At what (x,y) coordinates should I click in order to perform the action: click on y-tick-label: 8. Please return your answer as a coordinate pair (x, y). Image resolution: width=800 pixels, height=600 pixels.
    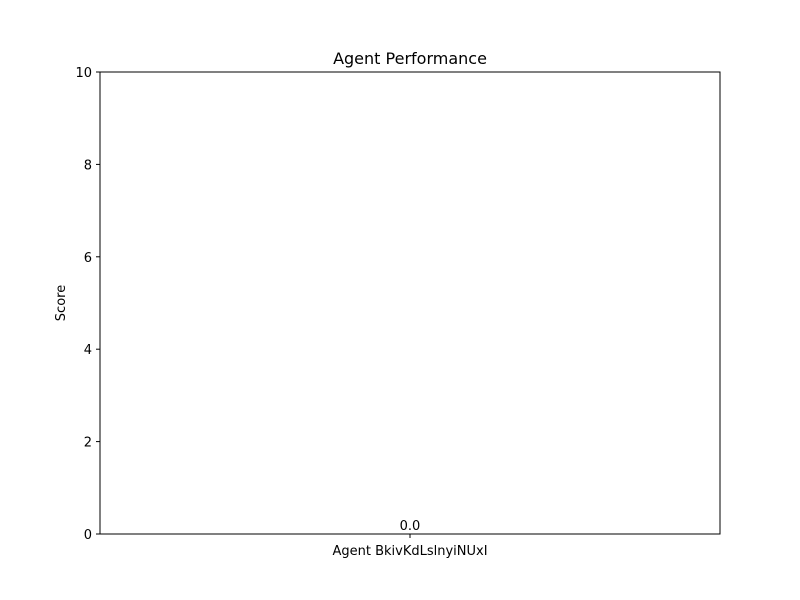
    Looking at the image, I should click on (88, 165).